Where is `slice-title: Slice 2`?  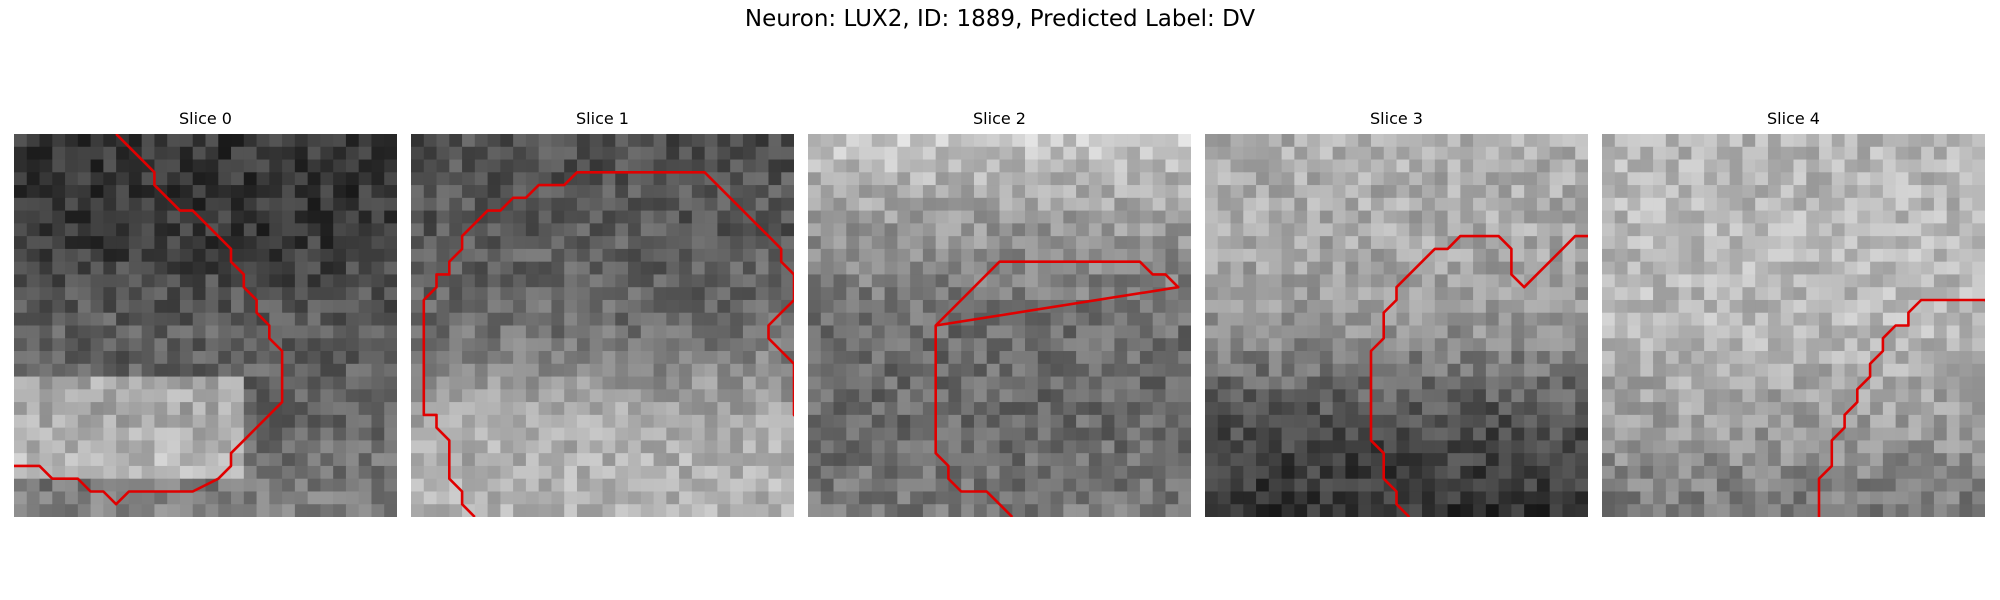 slice-title: Slice 2 is located at coordinates (999, 118).